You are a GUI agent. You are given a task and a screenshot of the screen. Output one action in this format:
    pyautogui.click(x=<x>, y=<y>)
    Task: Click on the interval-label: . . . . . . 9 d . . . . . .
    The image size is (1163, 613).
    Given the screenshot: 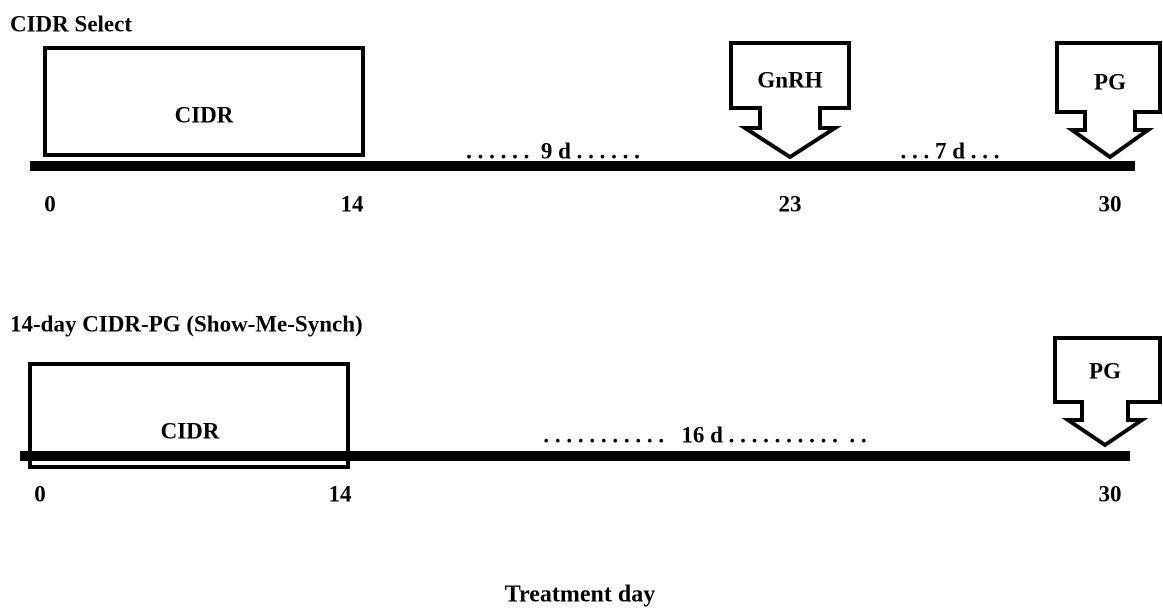 What is the action you would take?
    pyautogui.click(x=553, y=150)
    